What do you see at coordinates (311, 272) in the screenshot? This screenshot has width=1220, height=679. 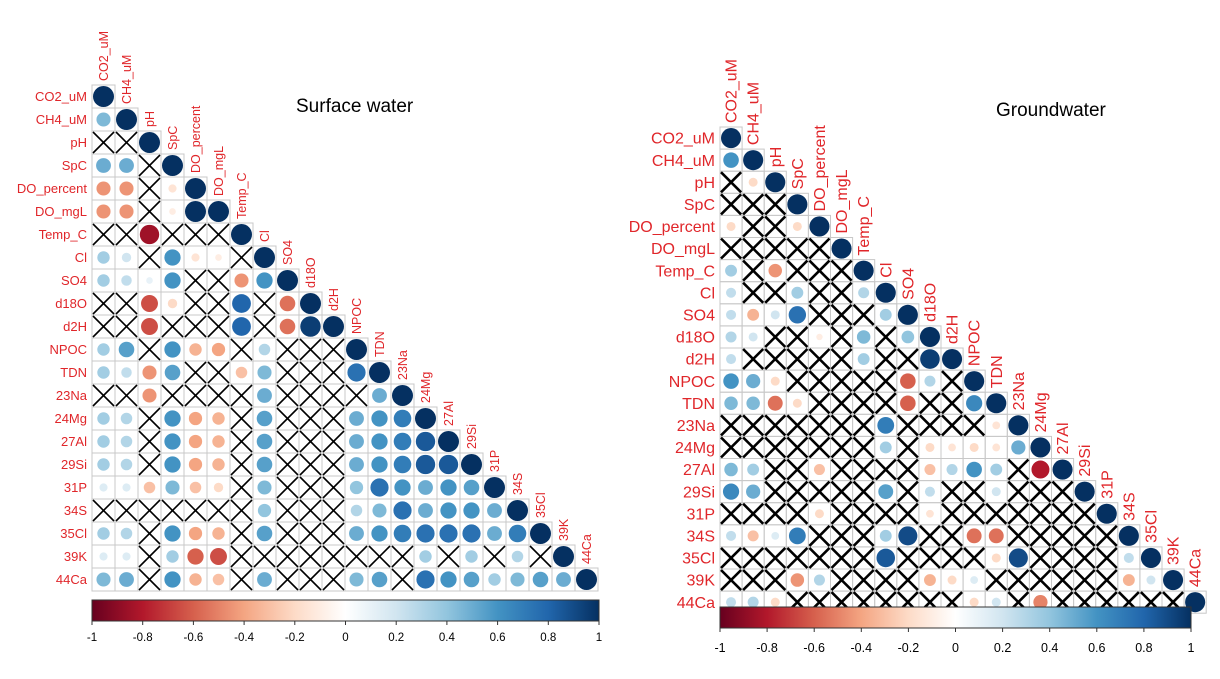 I see `column-label: d18O` at bounding box center [311, 272].